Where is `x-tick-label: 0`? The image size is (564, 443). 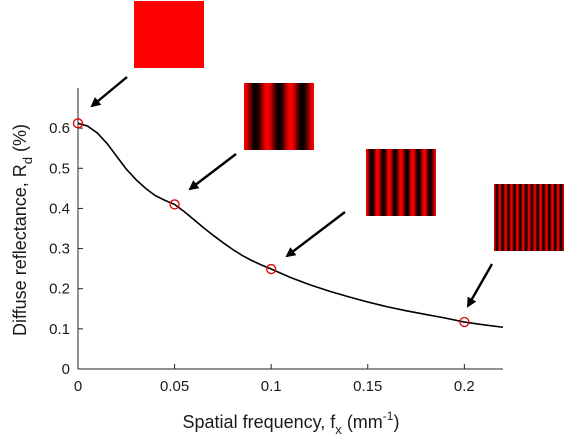 x-tick-label: 0 is located at coordinates (78, 386).